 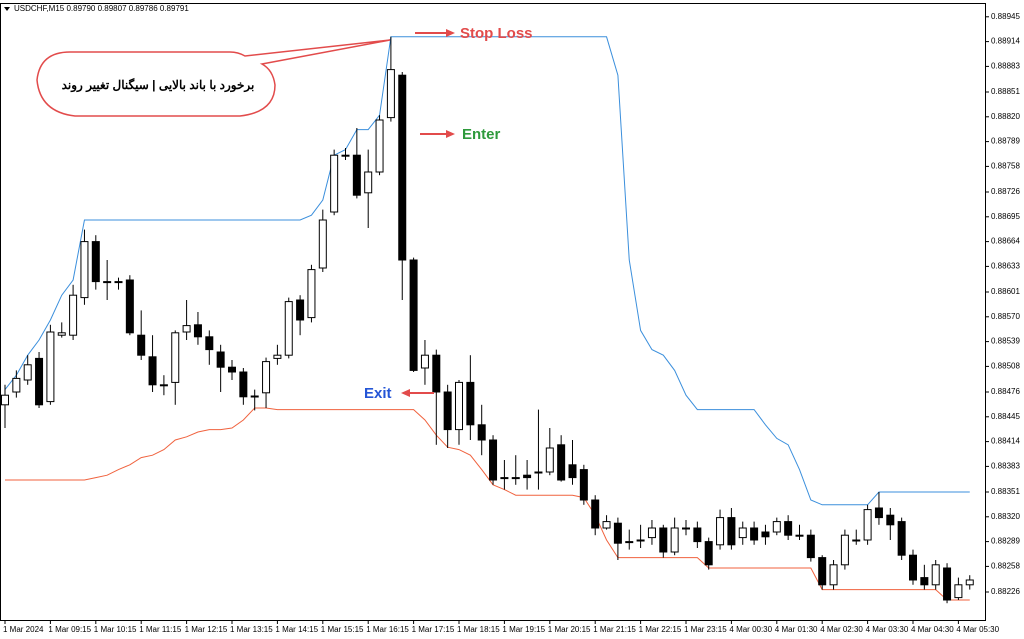 What do you see at coordinates (977, 629) in the screenshot?
I see `x-tick-label: 4 Mar 05:30` at bounding box center [977, 629].